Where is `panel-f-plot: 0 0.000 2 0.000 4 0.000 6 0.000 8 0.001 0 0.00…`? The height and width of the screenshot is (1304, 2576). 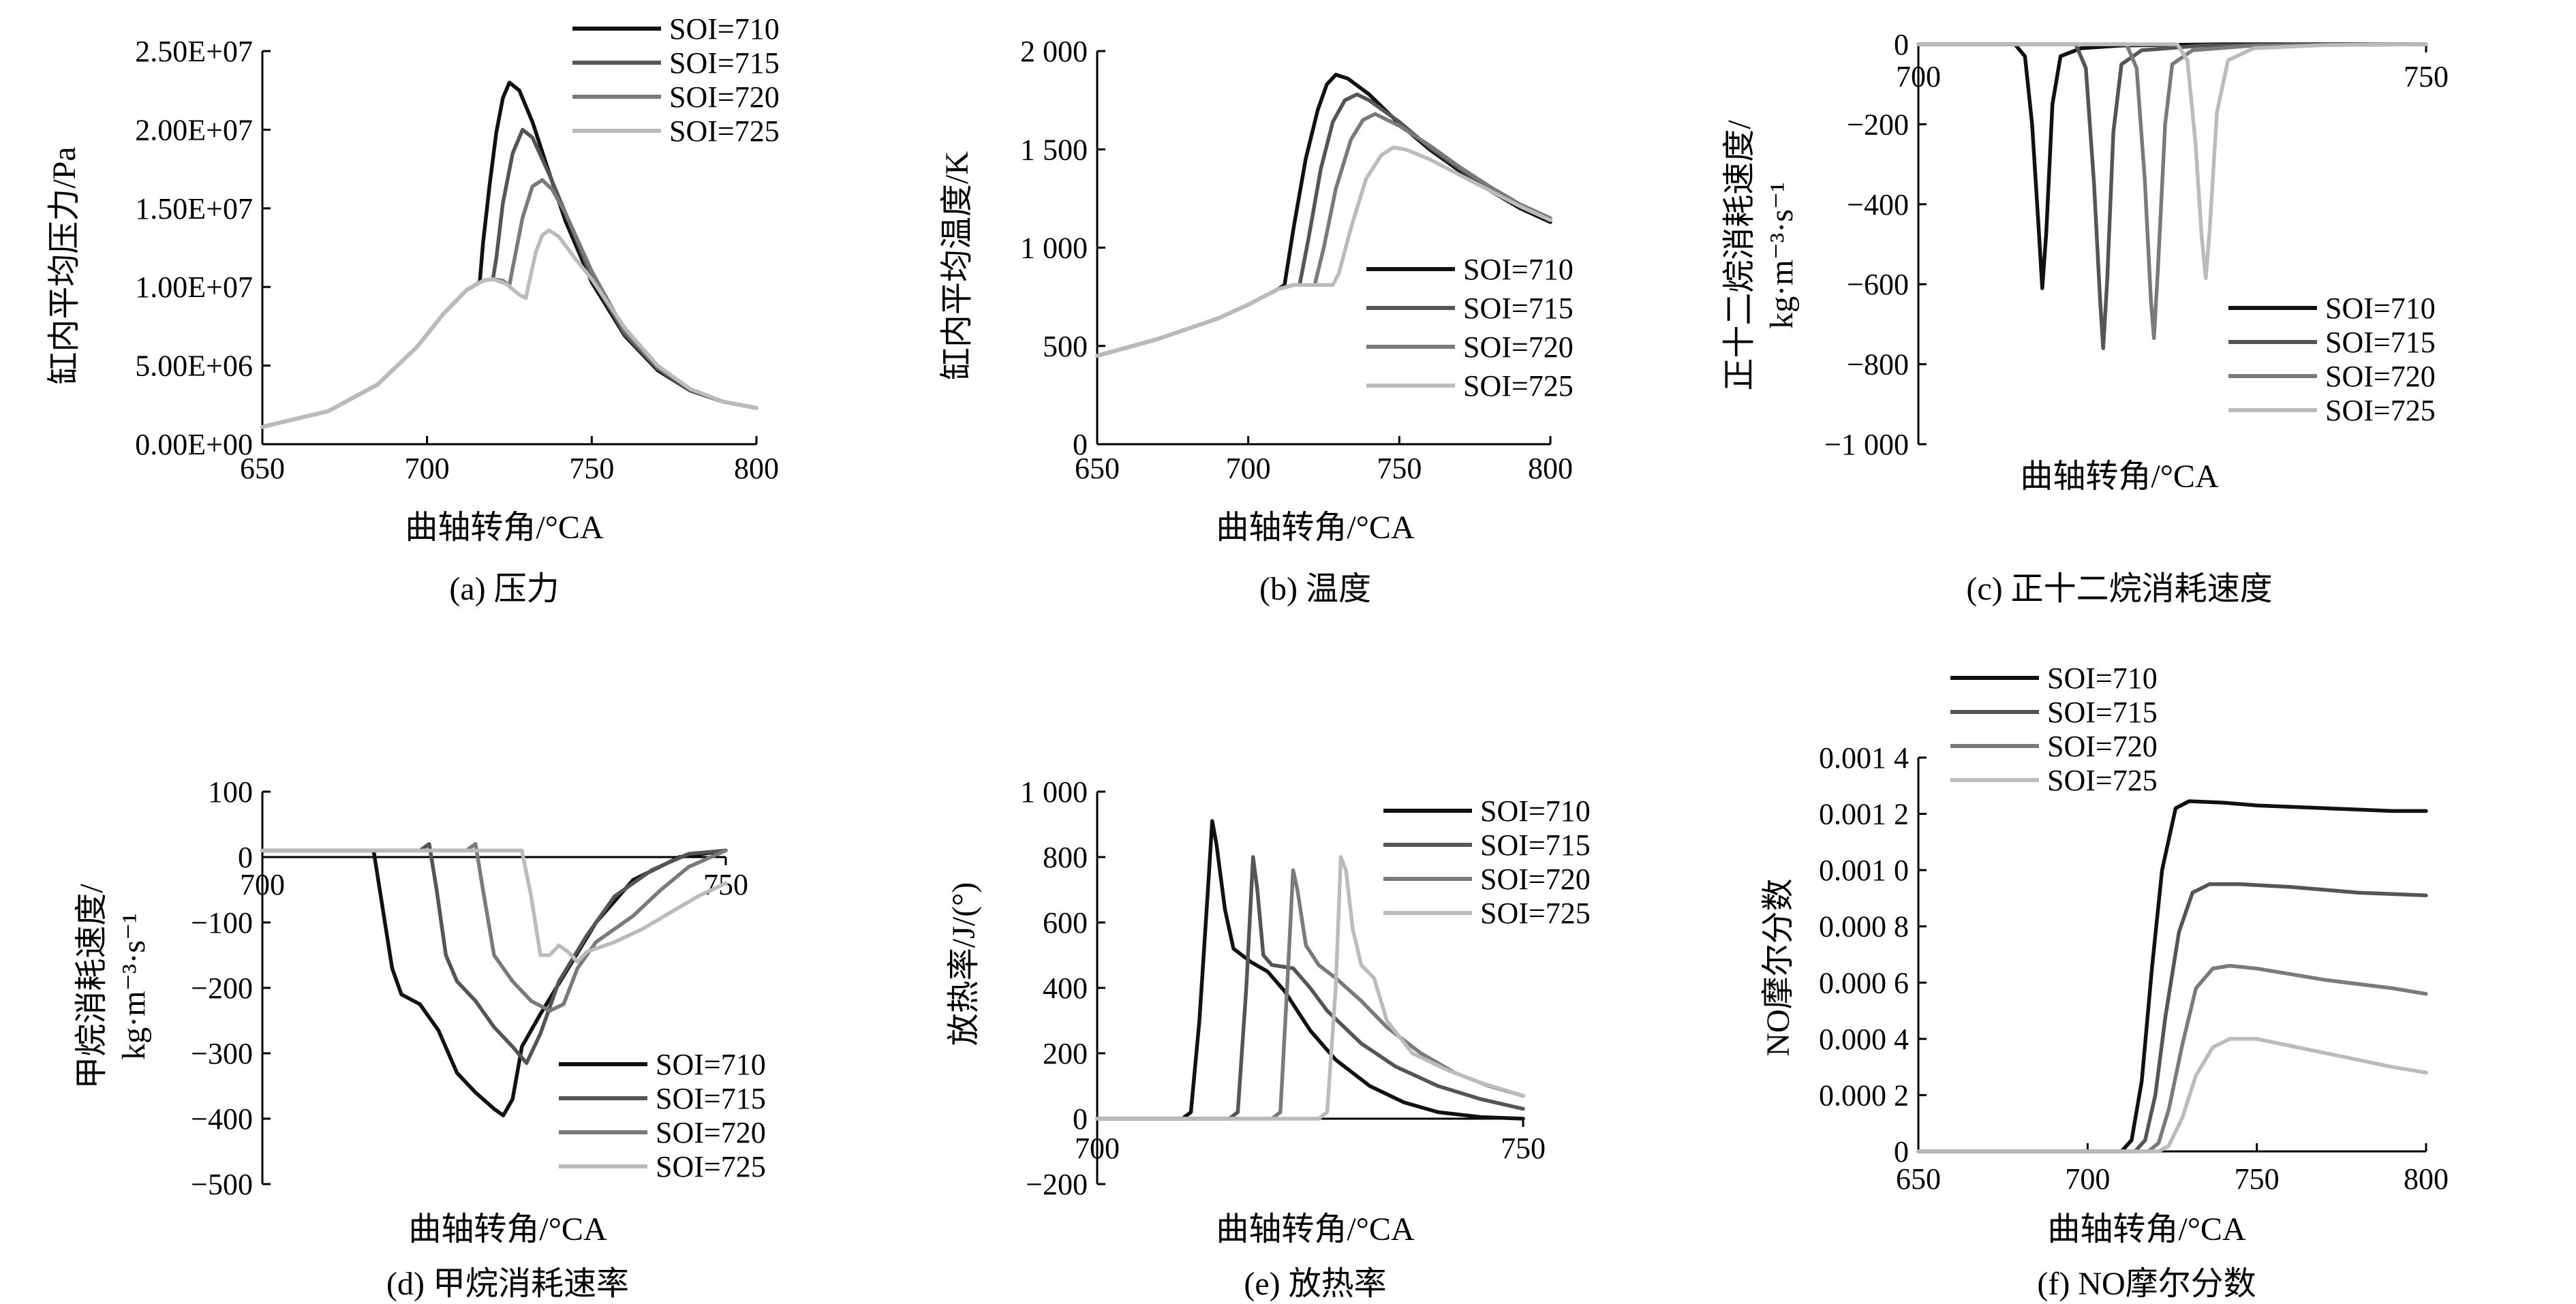
panel-f-plot: 0 0.000 2 0.000 4 0.000 6 0.000 8 0.001 0 0.00… is located at coordinates (2134, 929).